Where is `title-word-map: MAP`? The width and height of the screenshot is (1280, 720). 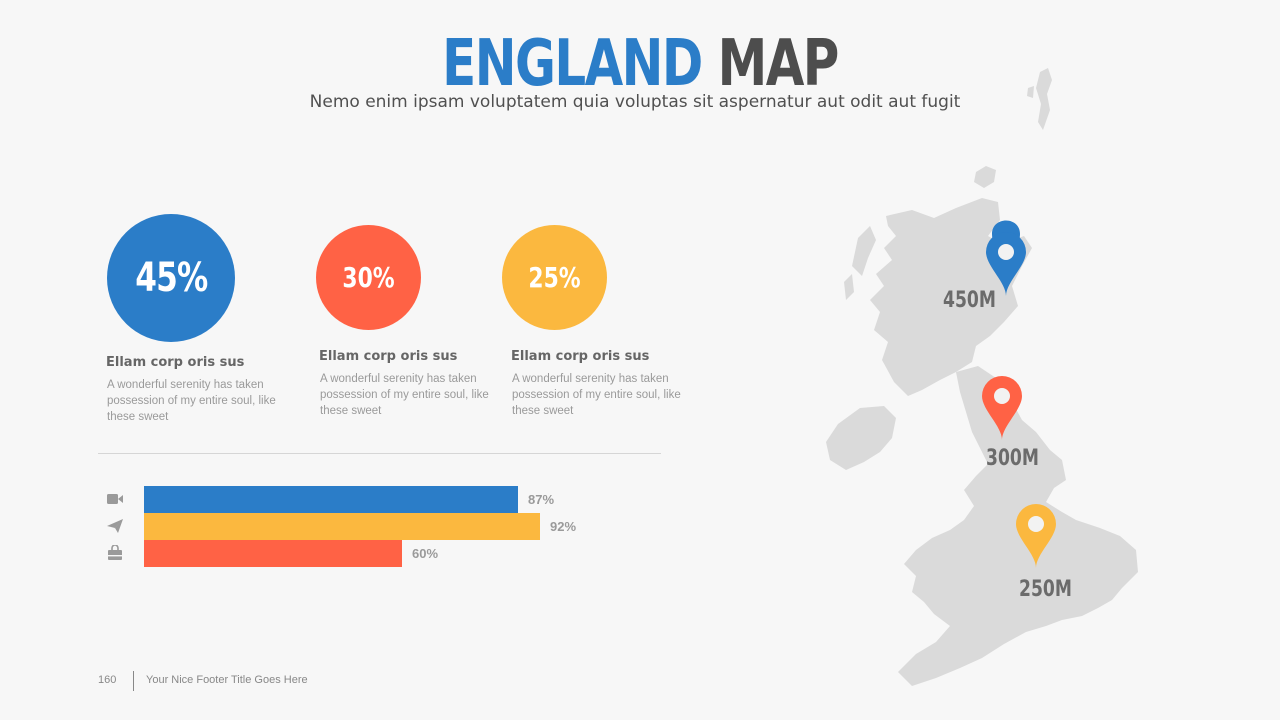 title-word-map: MAP is located at coordinates (778, 64).